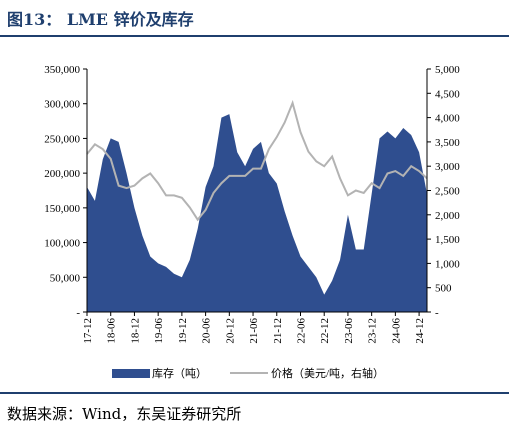 Image resolution: width=509 pixels, height=443 pixels. What do you see at coordinates (62, 244) in the screenshot?
I see `left-tick-label: 100,000` at bounding box center [62, 244].